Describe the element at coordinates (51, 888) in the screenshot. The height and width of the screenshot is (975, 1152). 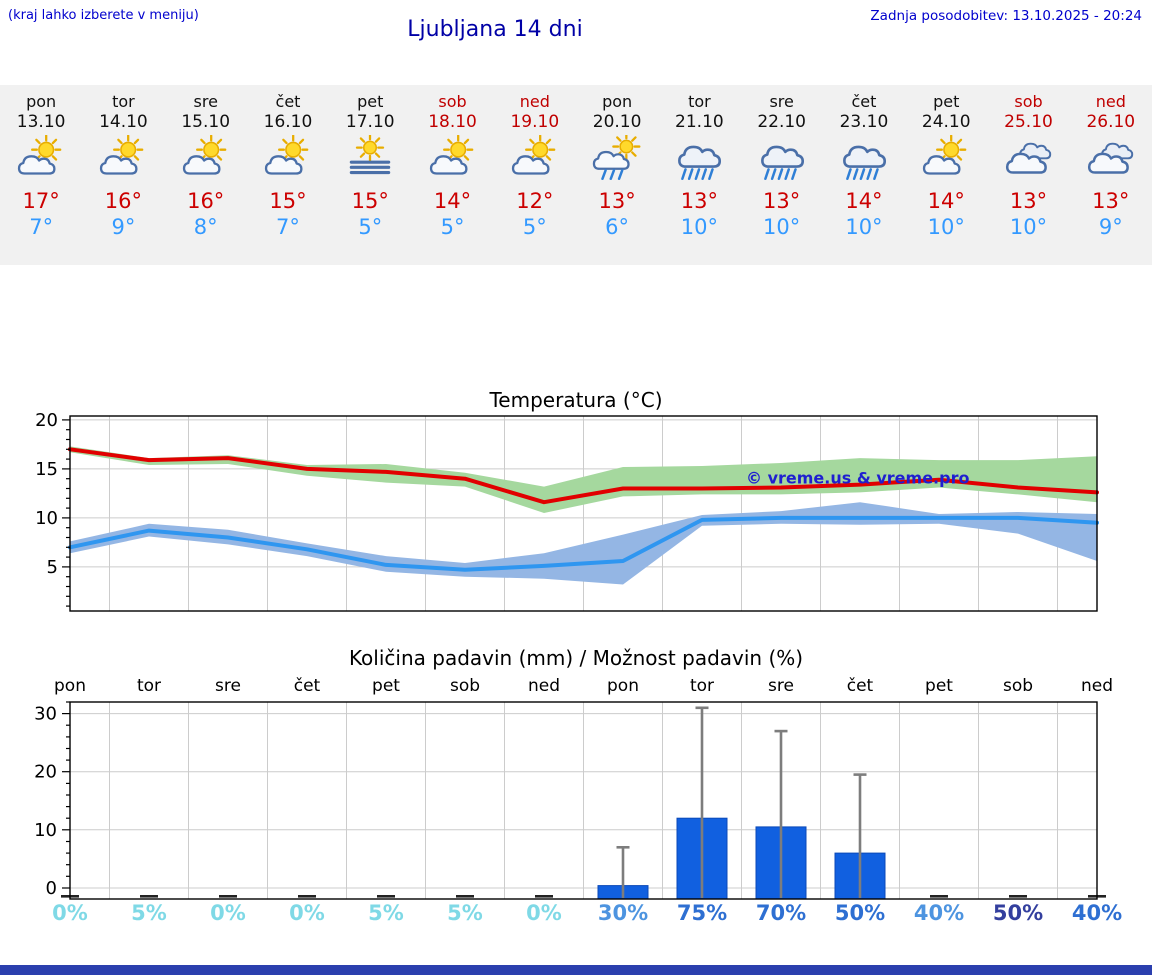
I see `precip-ytick-label: 0` at that location.